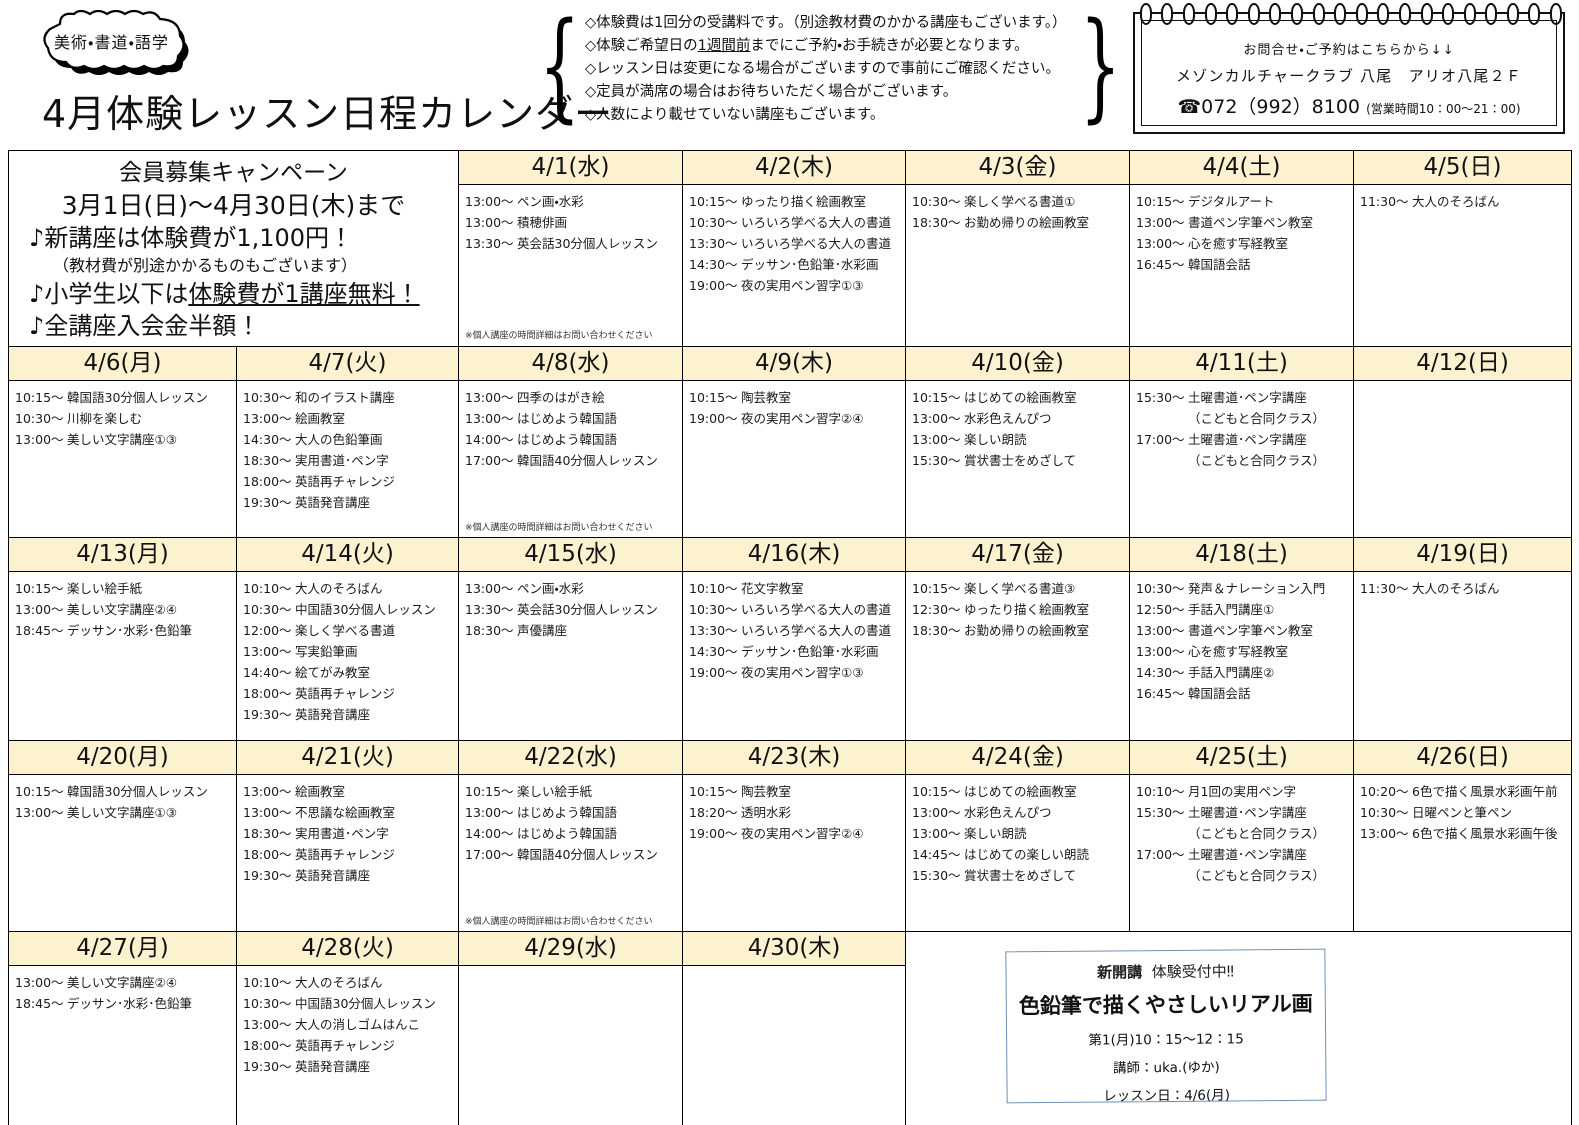 This screenshot has width=1579, height=1125. I want to click on lesson-entry: 13:00〜 美しい文字講座①③, so click(123, 439).